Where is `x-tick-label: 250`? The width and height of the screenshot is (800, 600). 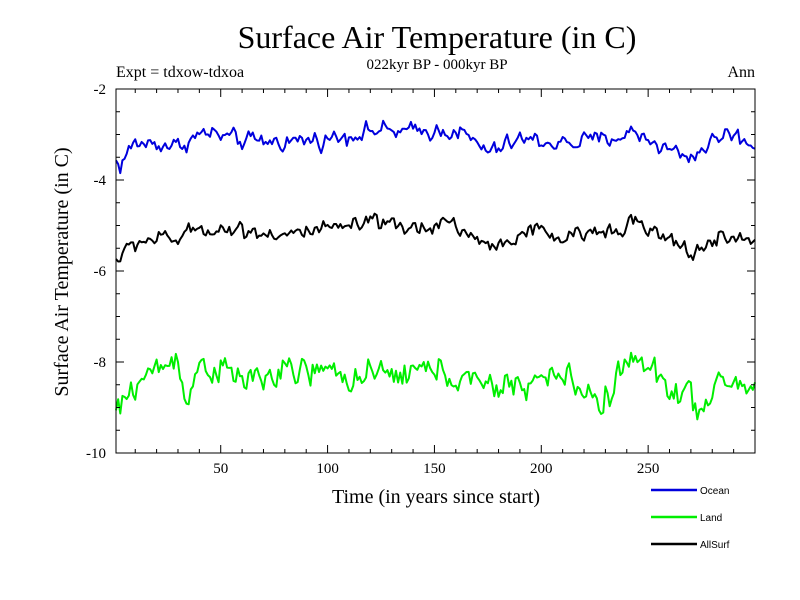
x-tick-label: 250 is located at coordinates (648, 469).